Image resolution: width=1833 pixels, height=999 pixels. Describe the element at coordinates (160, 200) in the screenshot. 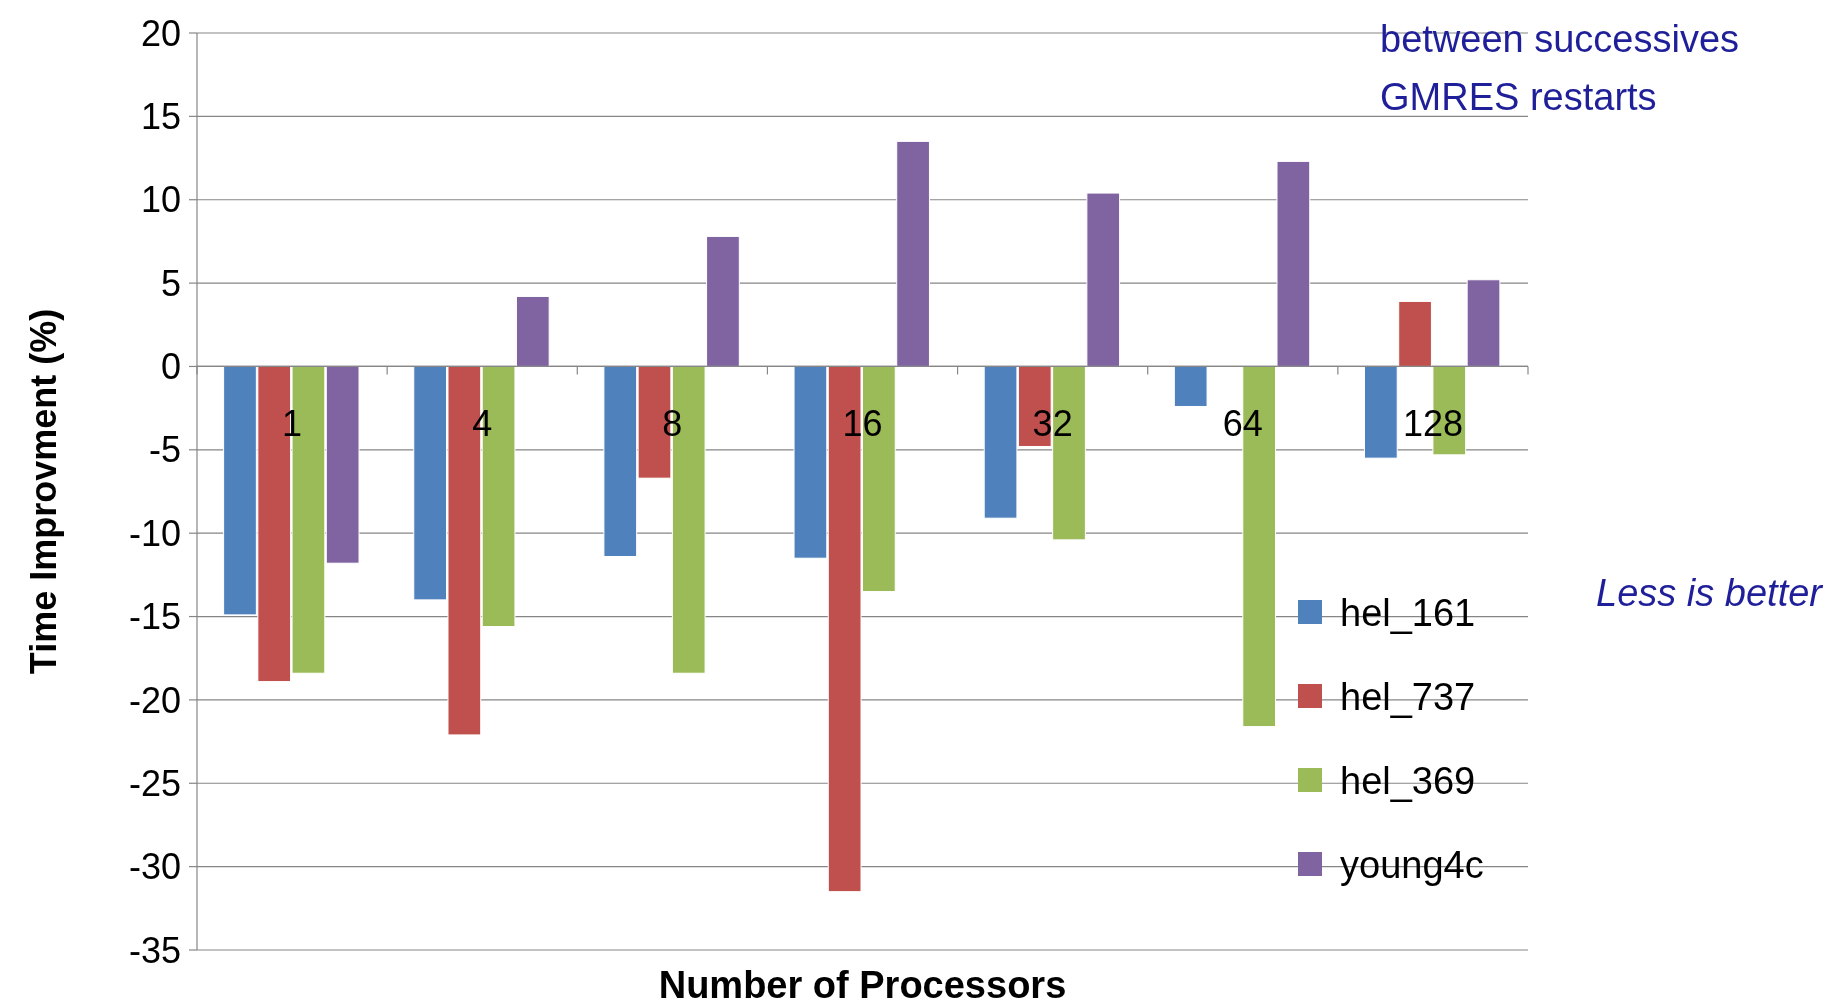

I see `y-tick-label: 10` at that location.